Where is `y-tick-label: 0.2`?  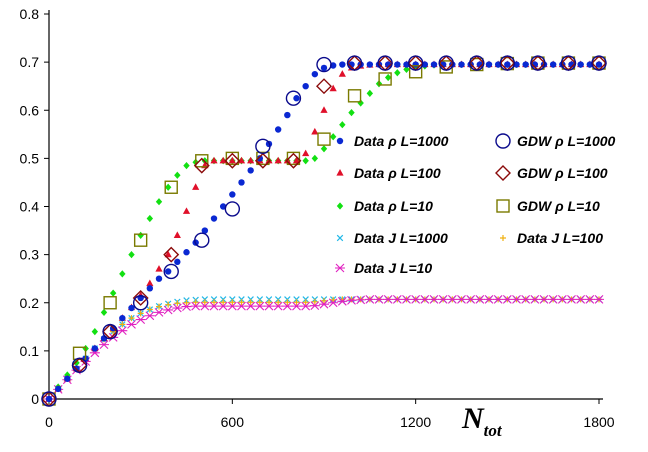
y-tick-label: 0.2 is located at coordinates (30, 303).